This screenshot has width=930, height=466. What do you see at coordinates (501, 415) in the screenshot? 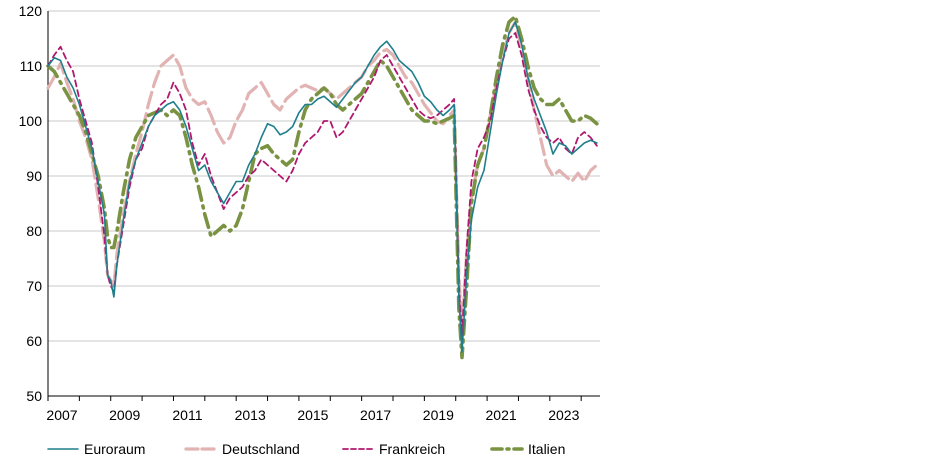
I see `x-tick-label-2021: 2021` at bounding box center [501, 415].